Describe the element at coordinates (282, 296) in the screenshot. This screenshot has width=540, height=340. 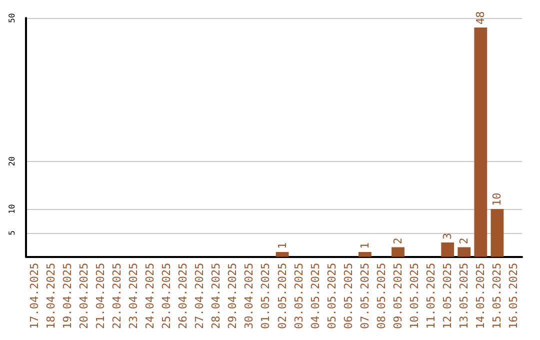
I see `x-tick-label: 02.05.2025` at that location.